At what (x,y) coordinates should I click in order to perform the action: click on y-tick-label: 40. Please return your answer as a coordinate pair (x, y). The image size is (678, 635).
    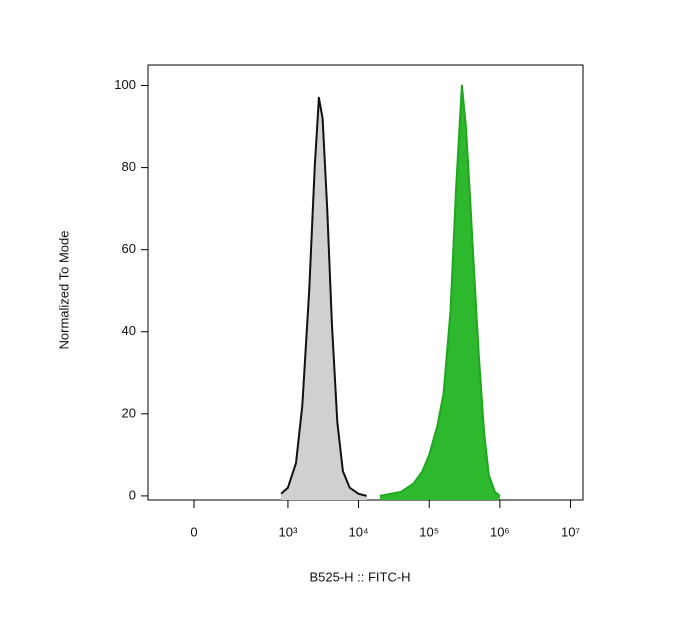
    Looking at the image, I should click on (129, 330).